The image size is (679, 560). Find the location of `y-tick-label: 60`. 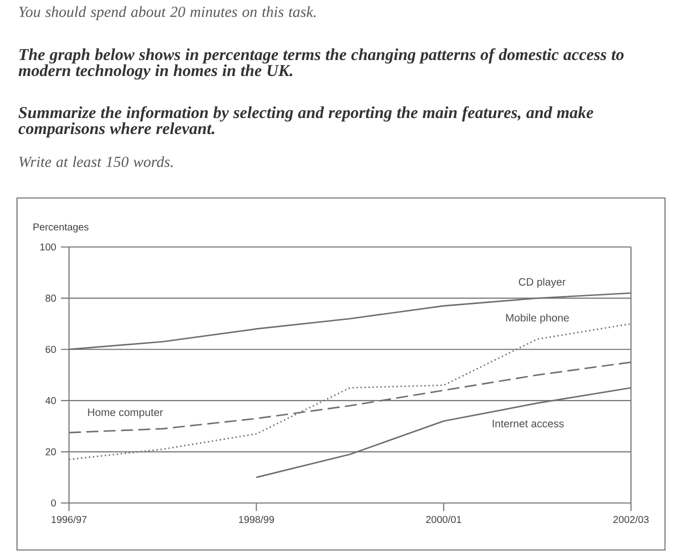

y-tick-label: 60 is located at coordinates (51, 349).